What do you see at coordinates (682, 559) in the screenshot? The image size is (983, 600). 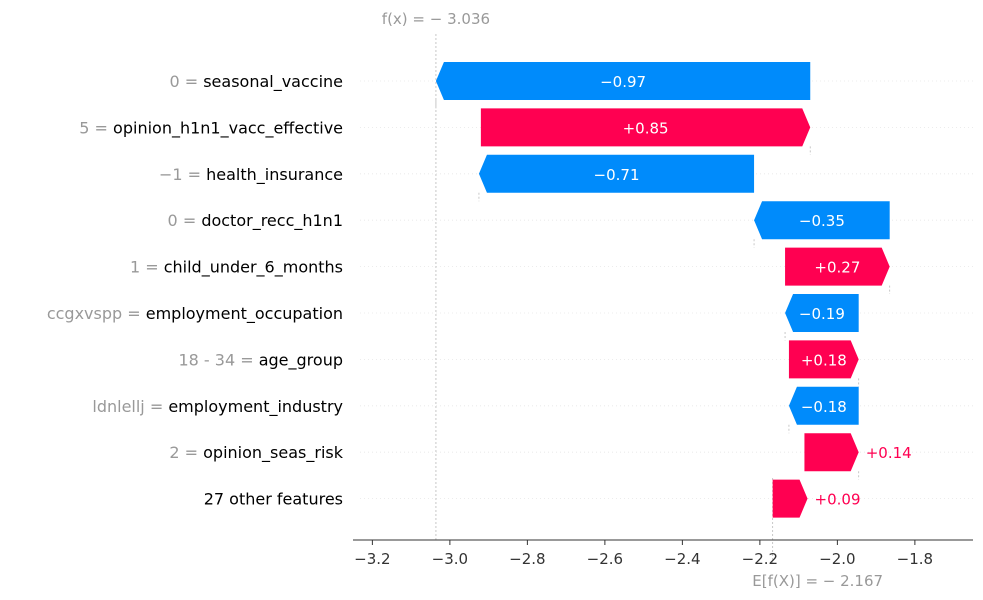 I see `x-tick-label: −2.4` at bounding box center [682, 559].